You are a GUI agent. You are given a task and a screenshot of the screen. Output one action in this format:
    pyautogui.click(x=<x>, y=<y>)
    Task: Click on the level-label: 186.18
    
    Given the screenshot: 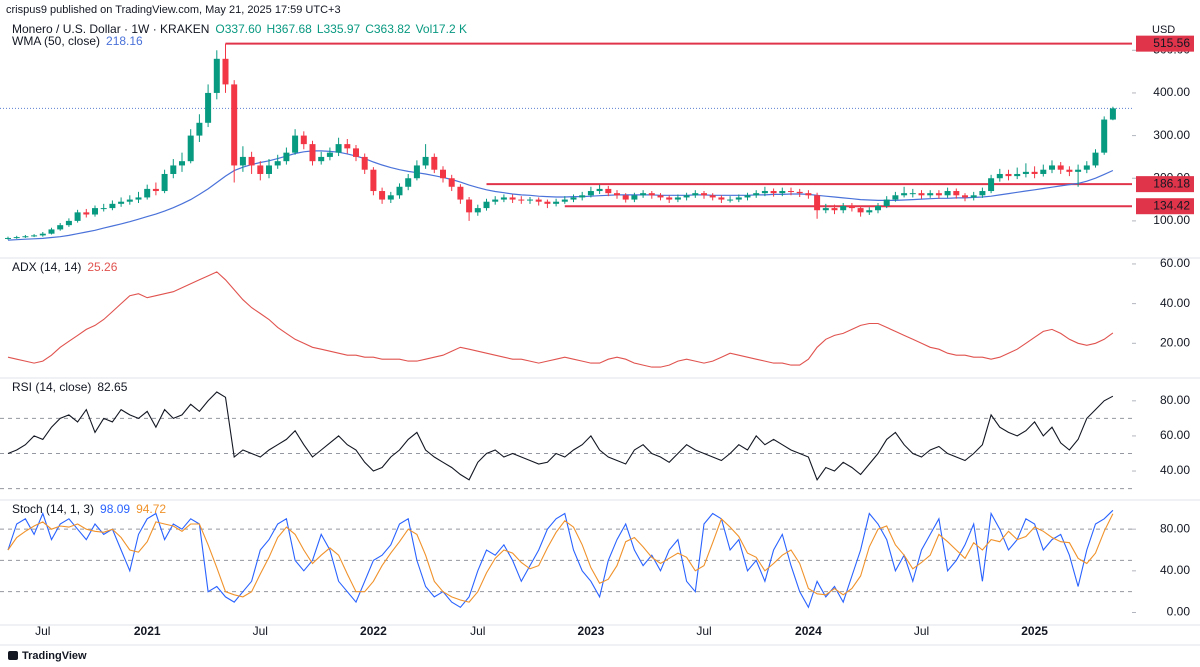 What is the action you would take?
    pyautogui.click(x=1171, y=183)
    